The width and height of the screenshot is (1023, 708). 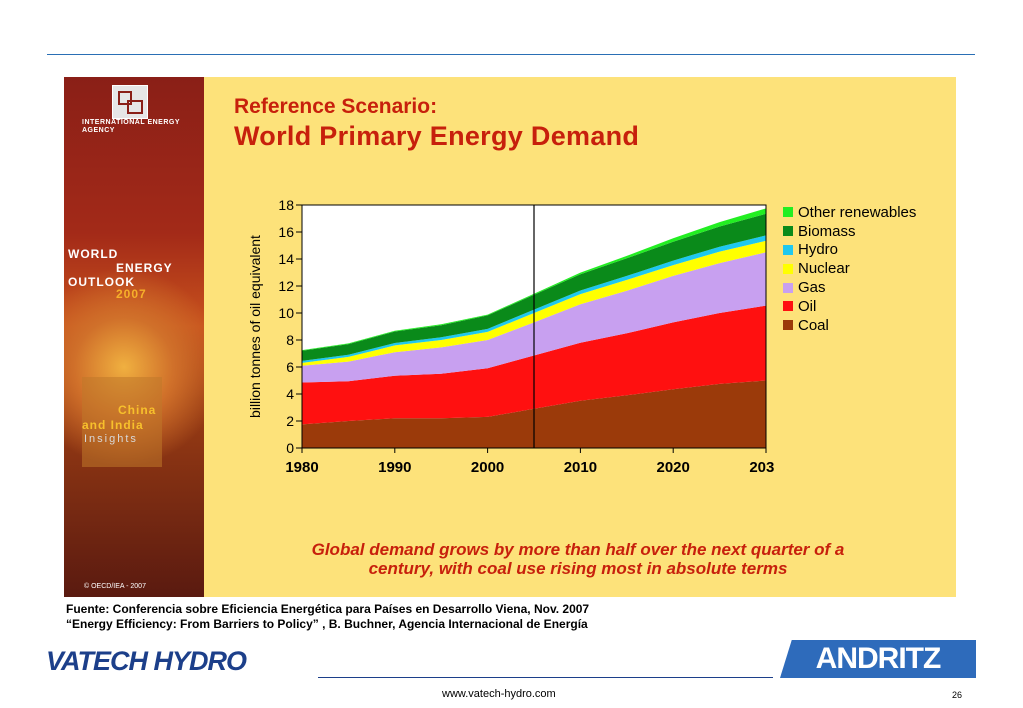 I want to click on y-tick-label: 0, so click(x=290, y=448).